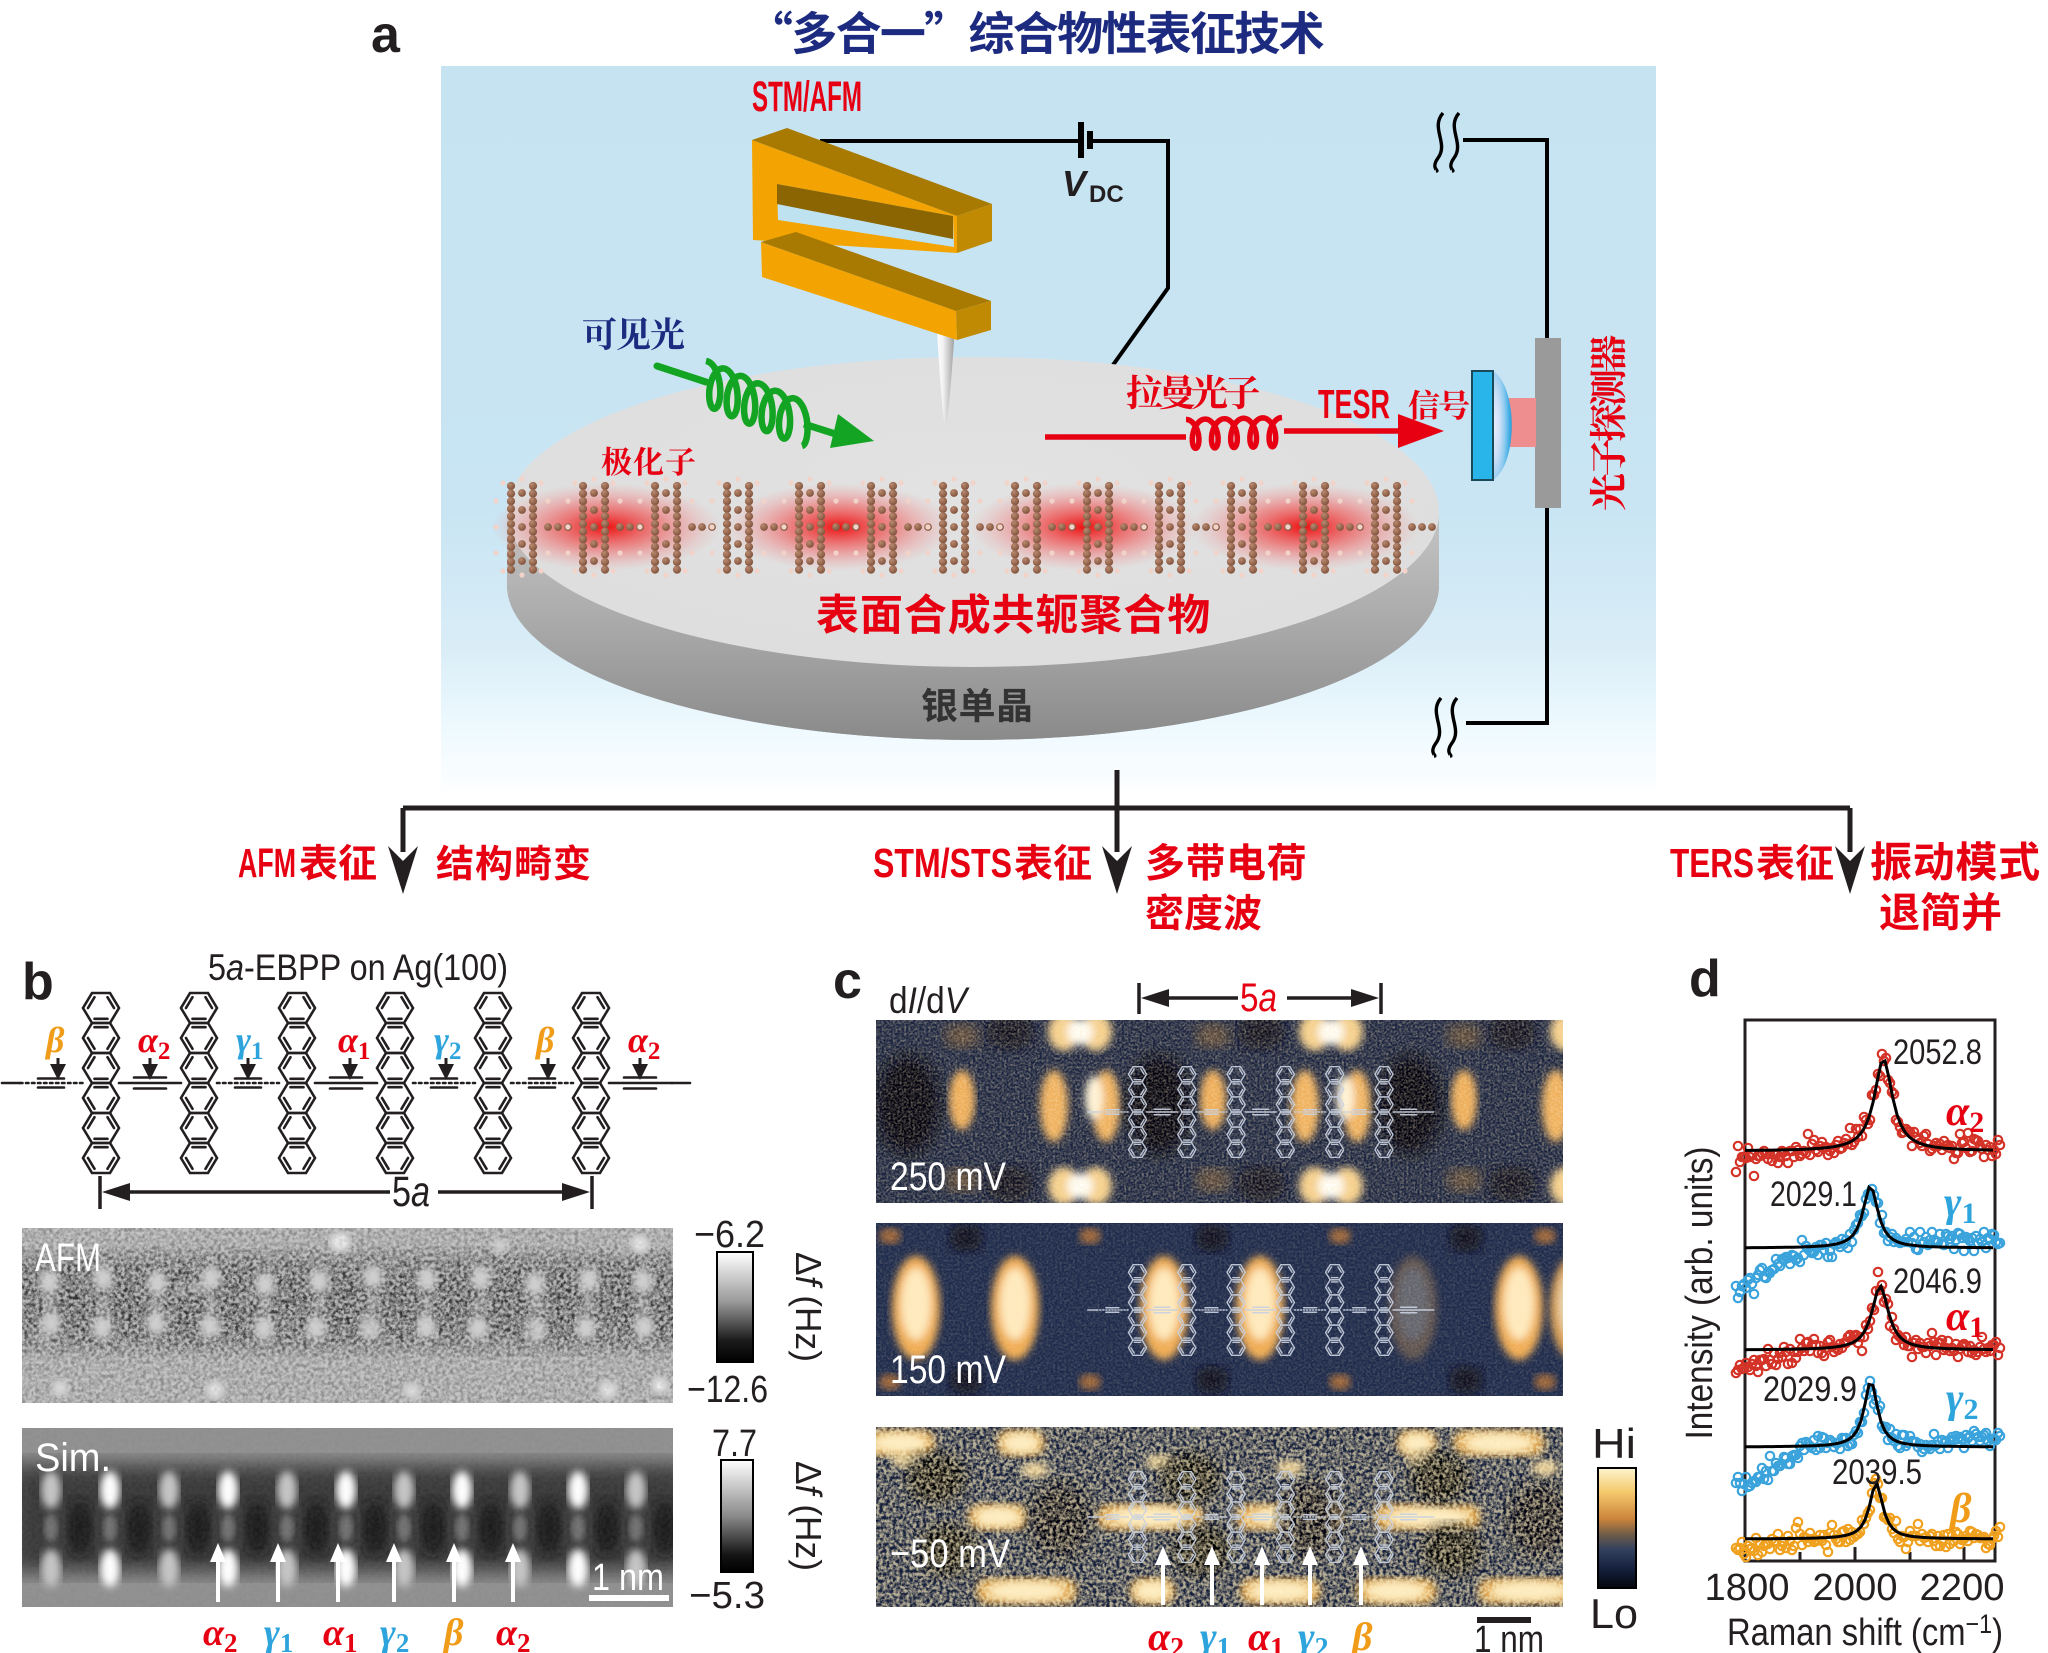 The image size is (2048, 1653). Describe the element at coordinates (1865, 1631) in the screenshot. I see `svg-text: Raman shift (cm−1)` at that location.